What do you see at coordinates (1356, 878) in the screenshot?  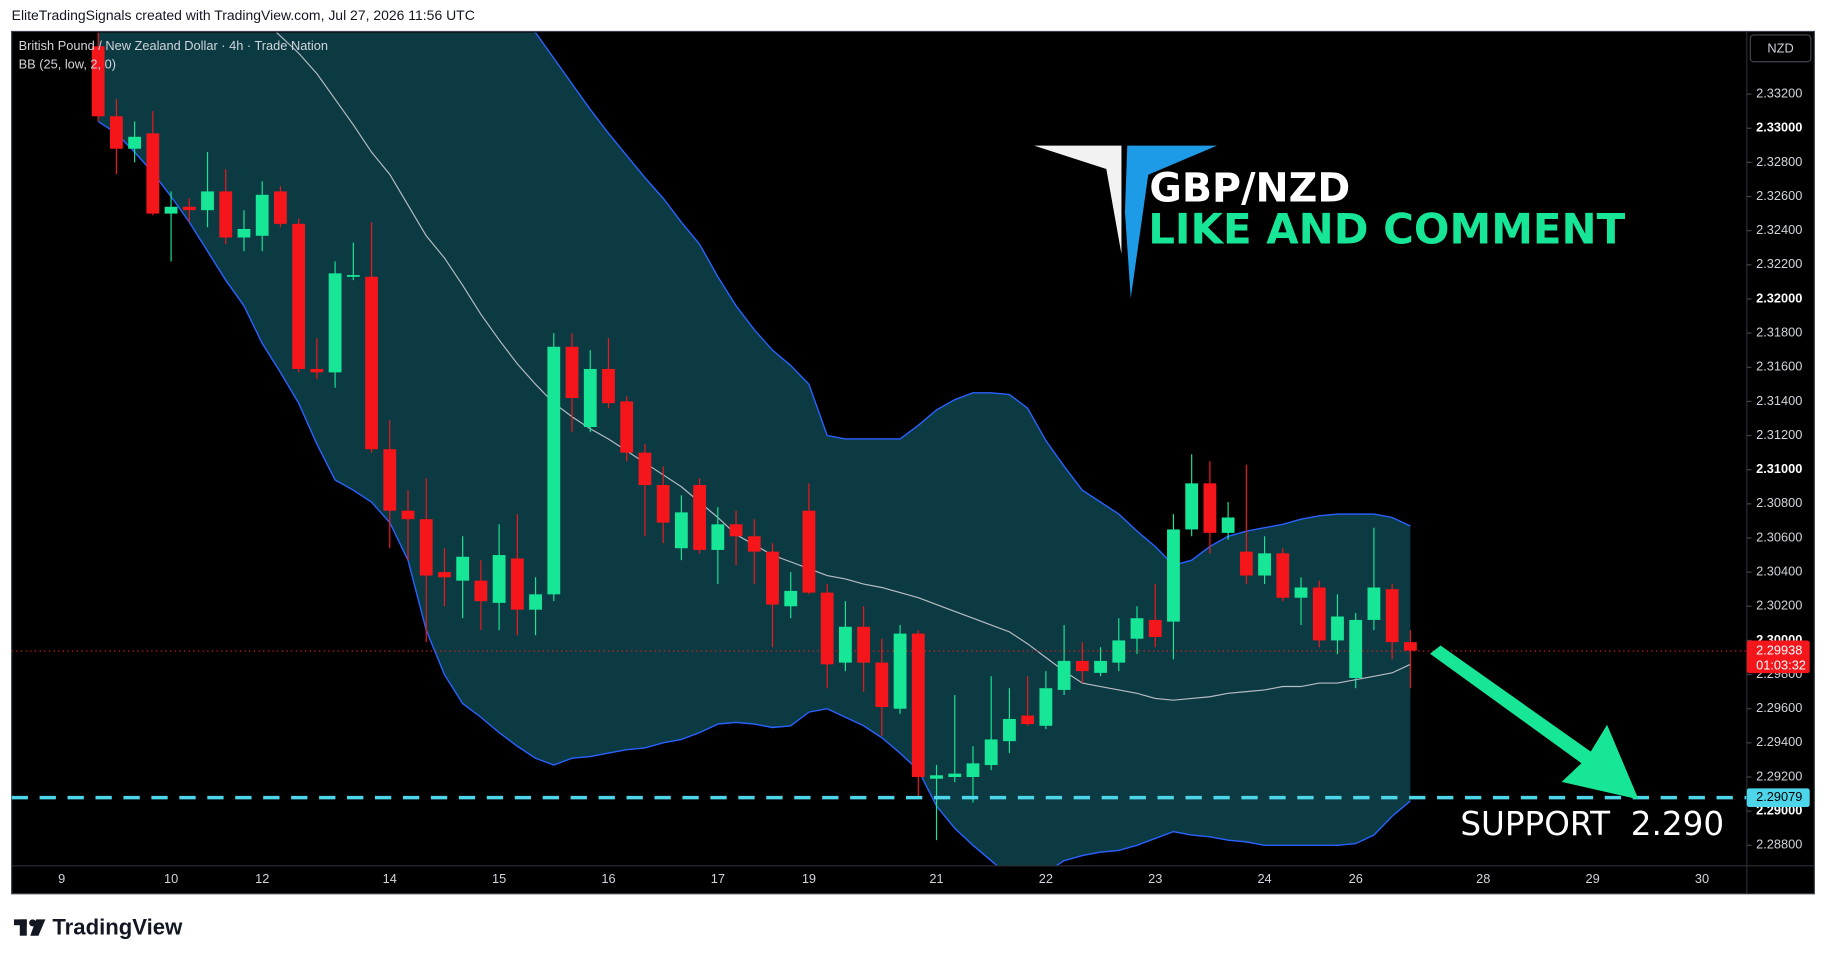 I see `x-tick-label: 26` at bounding box center [1356, 878].